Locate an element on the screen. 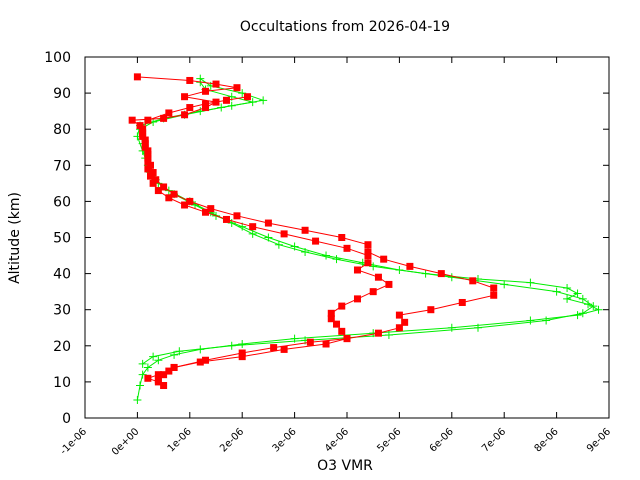 This screenshot has width=640, height=480. y-tick-label: 90 is located at coordinates (62, 94).